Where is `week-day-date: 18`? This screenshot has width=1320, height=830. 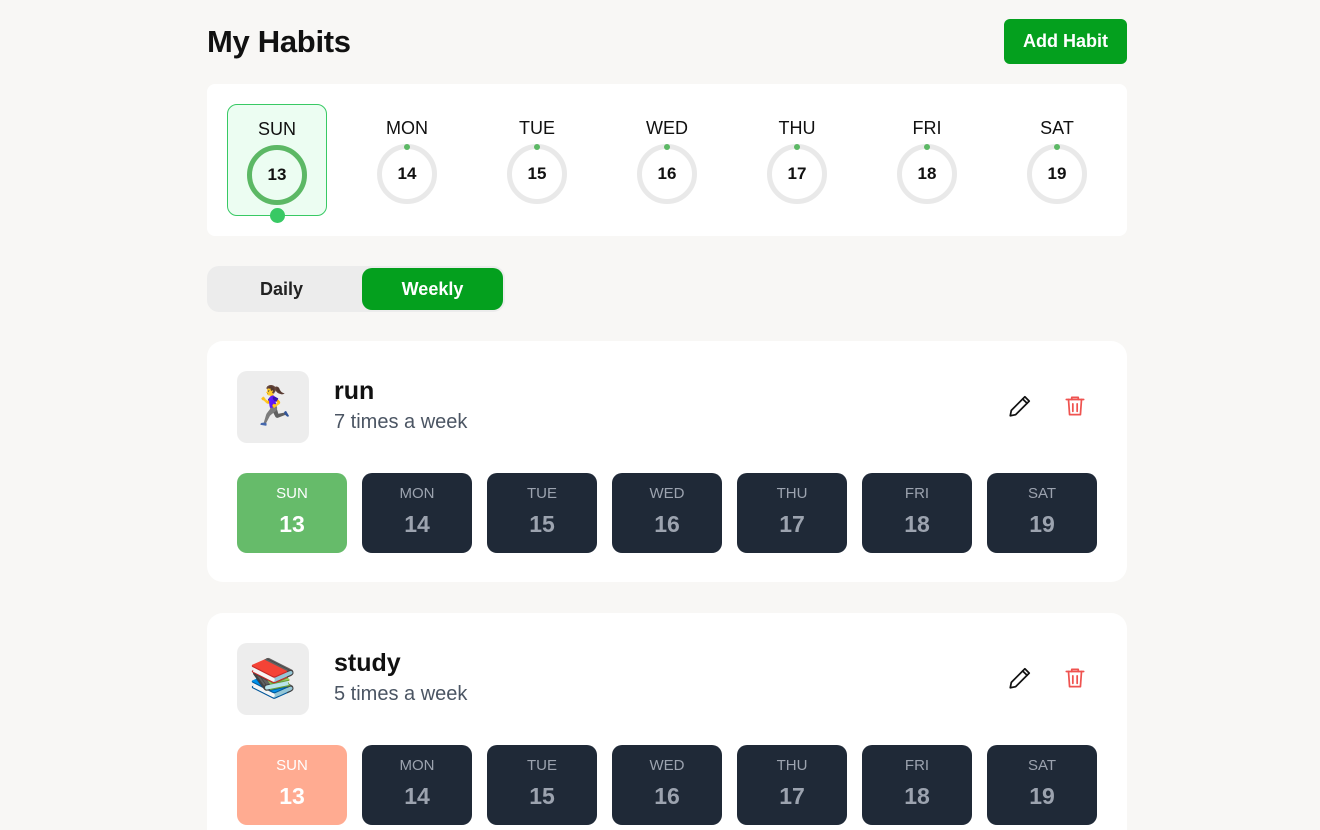 week-day-date: 18 is located at coordinates (927, 173).